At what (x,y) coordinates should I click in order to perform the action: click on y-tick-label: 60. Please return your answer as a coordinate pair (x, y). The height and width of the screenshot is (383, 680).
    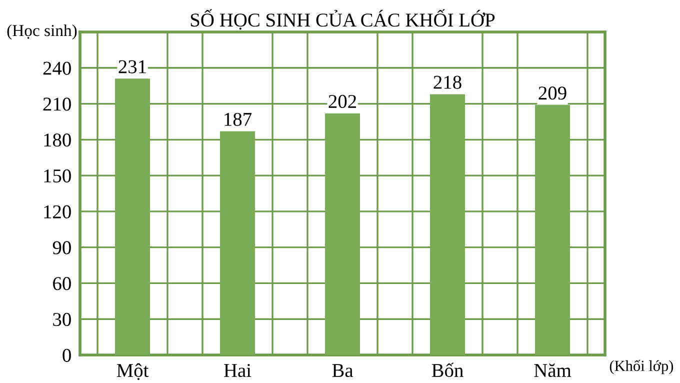
    Looking at the image, I should click on (62, 283).